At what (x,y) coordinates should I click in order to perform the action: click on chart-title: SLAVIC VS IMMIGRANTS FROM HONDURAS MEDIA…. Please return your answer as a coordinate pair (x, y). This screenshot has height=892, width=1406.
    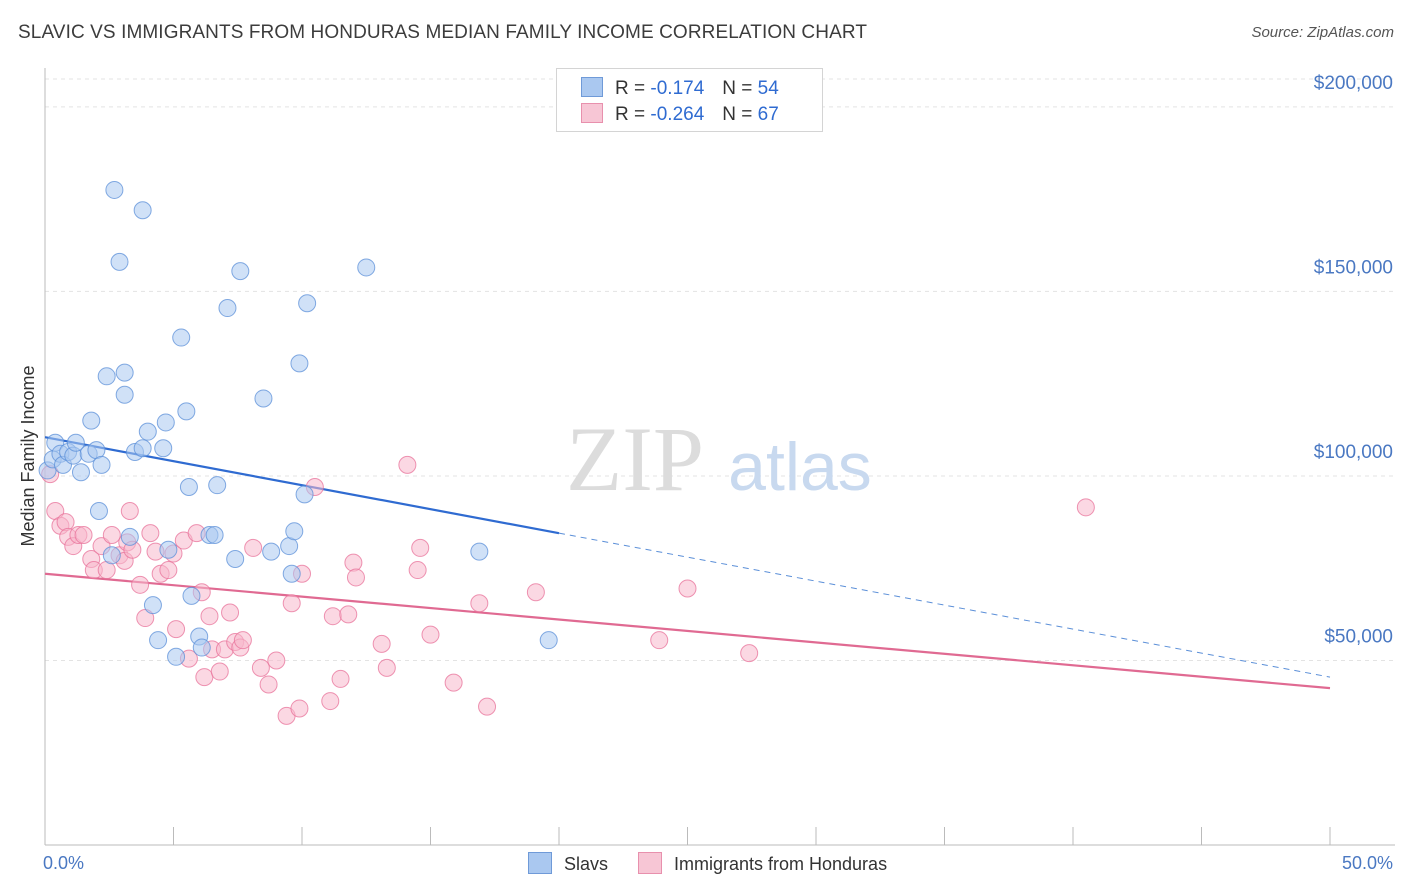
    Looking at the image, I should click on (443, 32).